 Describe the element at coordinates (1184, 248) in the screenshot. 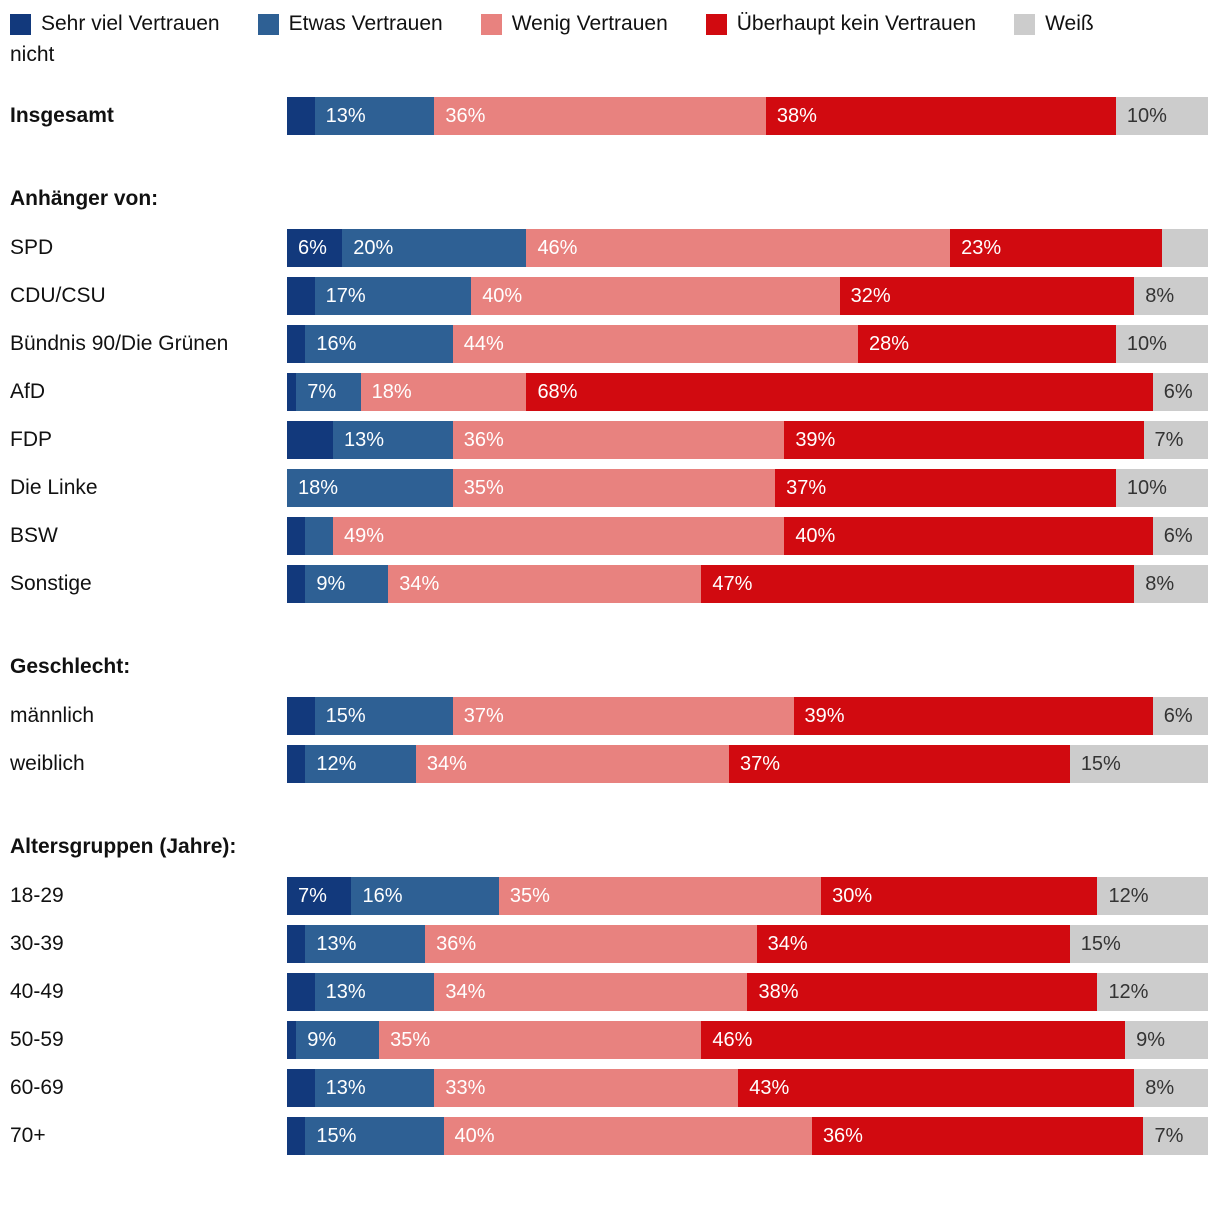

I see `bar-segment-weiss-nicht` at that location.